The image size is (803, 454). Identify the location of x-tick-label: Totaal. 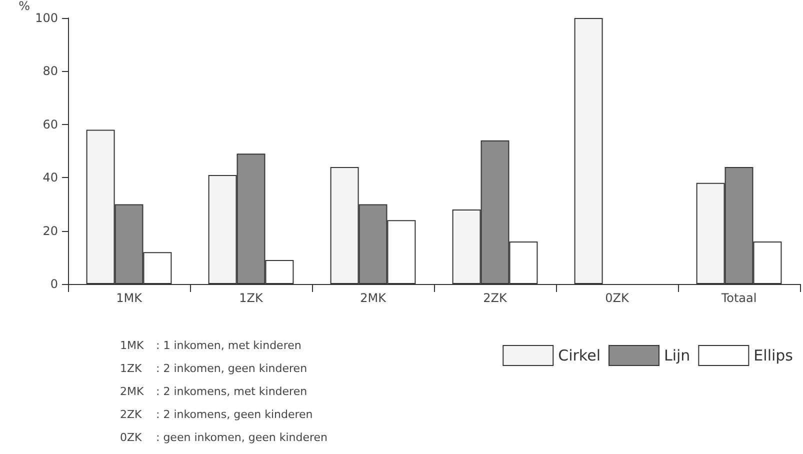
(738, 298).